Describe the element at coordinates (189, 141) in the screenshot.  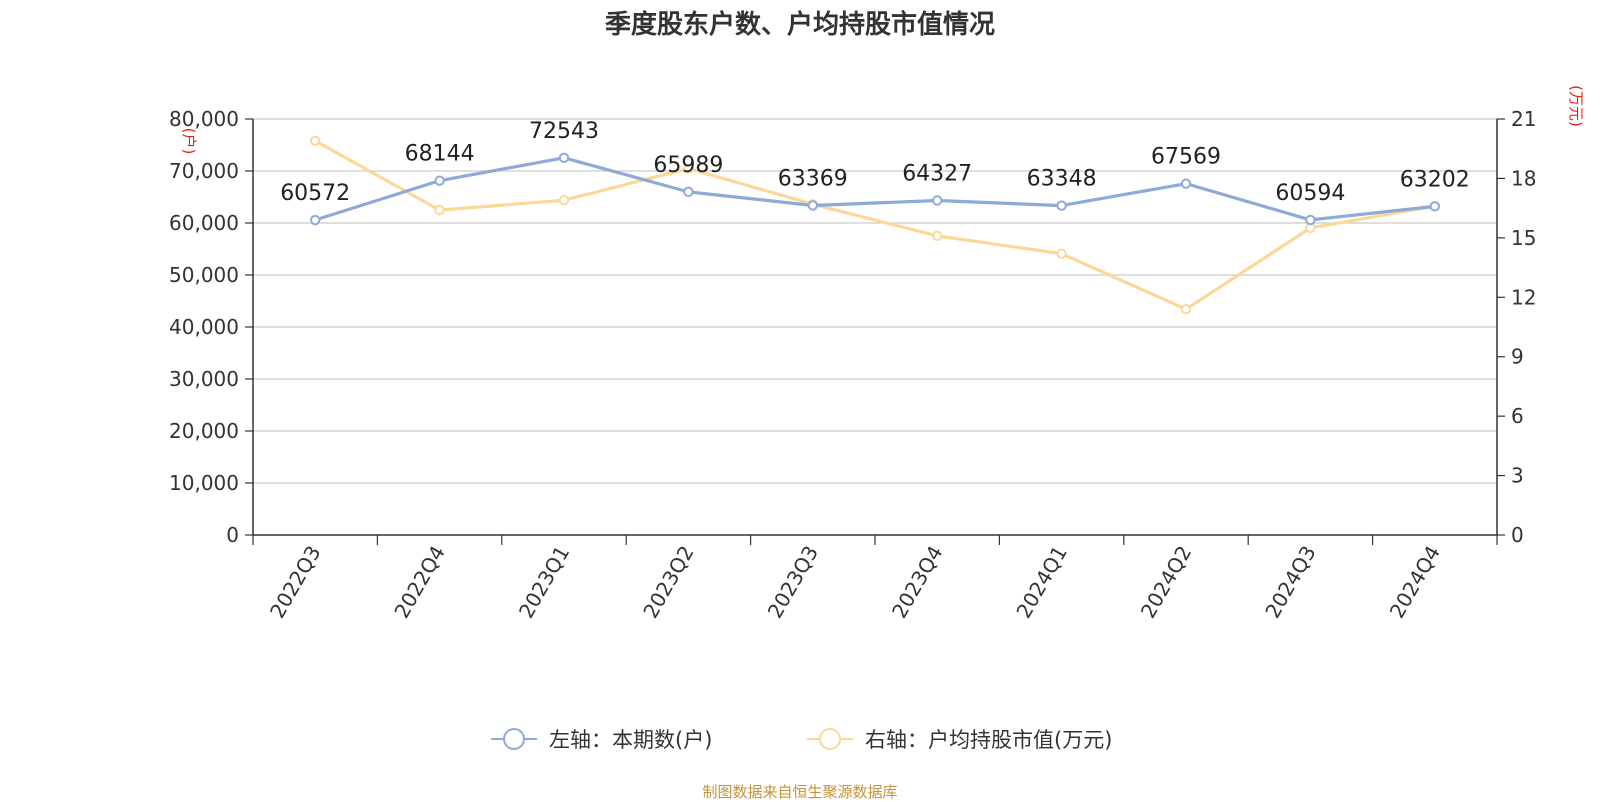
I see `left-axis-unit: (户)` at that location.